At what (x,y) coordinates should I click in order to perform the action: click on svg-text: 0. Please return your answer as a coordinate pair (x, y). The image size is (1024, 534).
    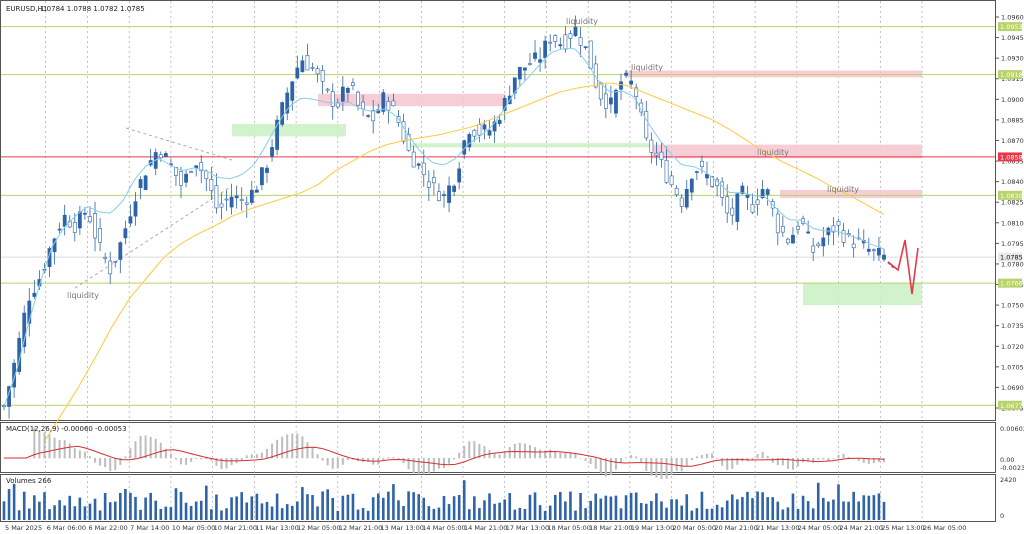
    Looking at the image, I should click on (1002, 516).